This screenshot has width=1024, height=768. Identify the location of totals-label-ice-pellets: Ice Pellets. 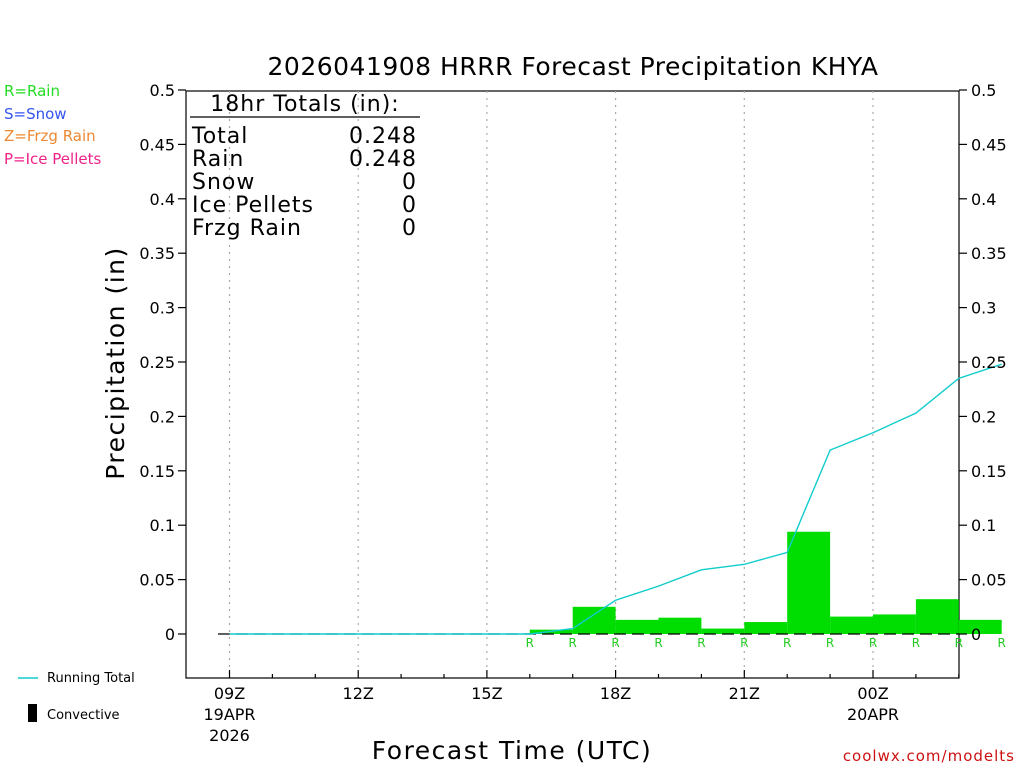
(253, 205).